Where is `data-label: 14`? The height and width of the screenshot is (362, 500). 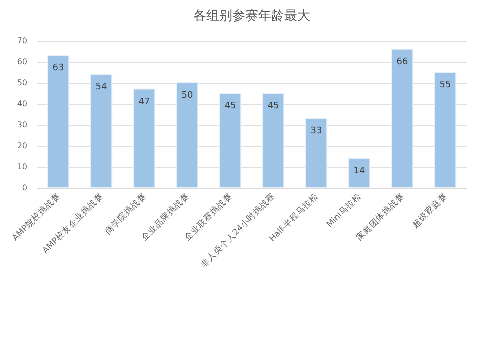 data-label: 14 is located at coordinates (360, 171).